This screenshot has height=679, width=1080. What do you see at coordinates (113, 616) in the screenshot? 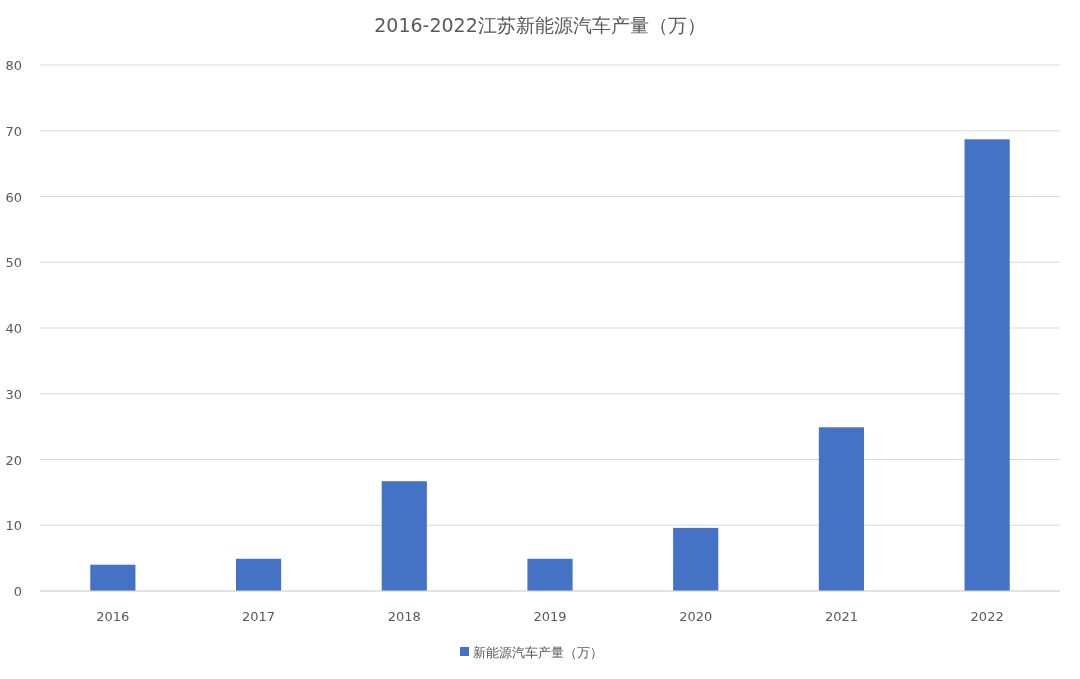
I see `x-tick-label: 2016` at bounding box center [113, 616].